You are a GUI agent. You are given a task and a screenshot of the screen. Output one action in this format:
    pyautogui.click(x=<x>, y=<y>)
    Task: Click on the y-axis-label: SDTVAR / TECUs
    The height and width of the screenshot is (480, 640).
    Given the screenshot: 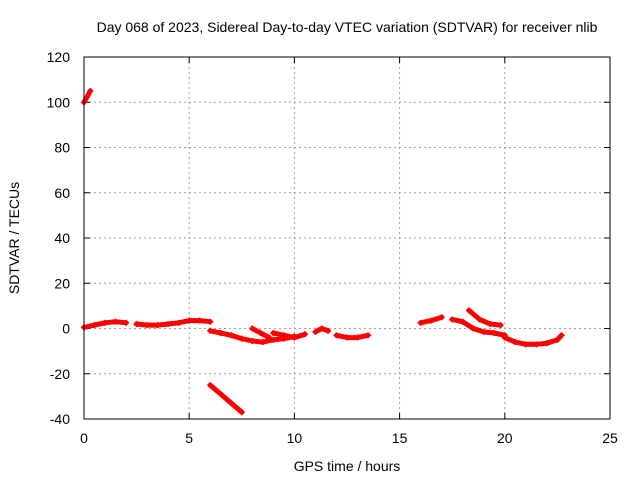 What is the action you would take?
    pyautogui.click(x=14, y=238)
    